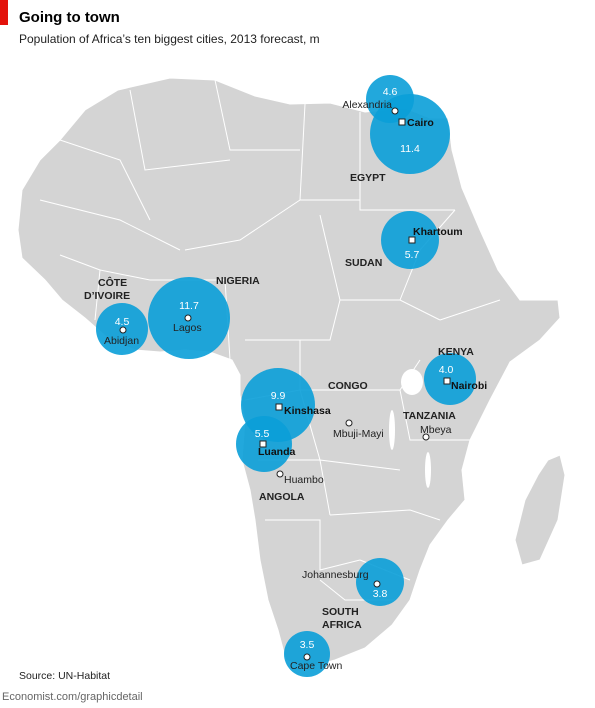 The image size is (595, 708). What do you see at coordinates (446, 370) in the screenshot?
I see `value-nairobi: 4.0` at bounding box center [446, 370].